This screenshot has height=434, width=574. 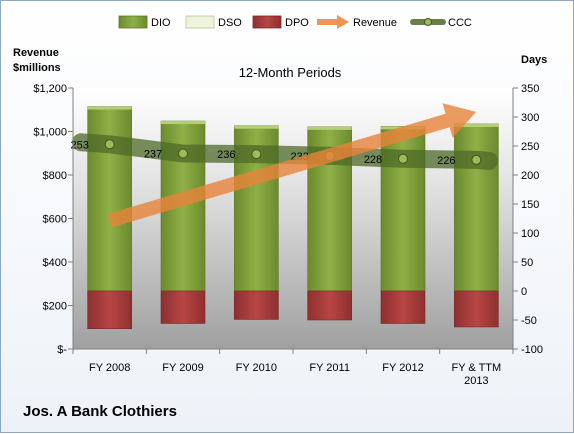 What do you see at coordinates (297, 23) in the screenshot?
I see `legend-label: DPO` at bounding box center [297, 23].